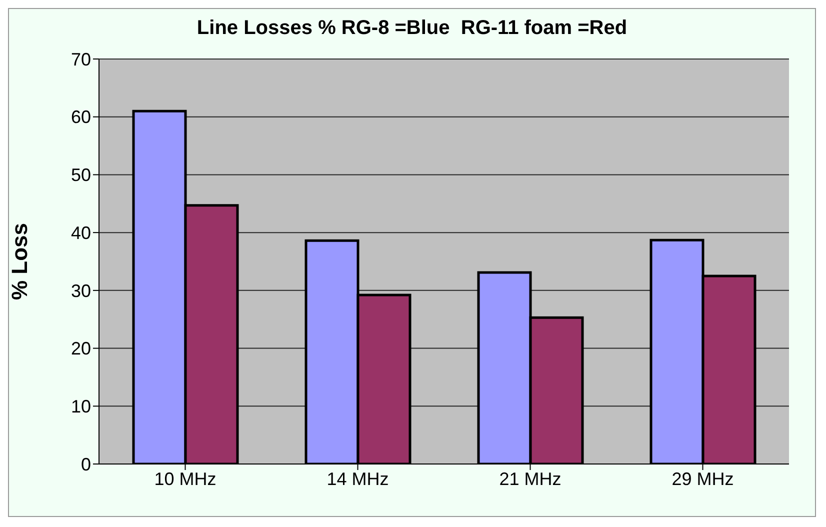 The image size is (826, 527). Describe the element at coordinates (85, 464) in the screenshot. I see `y-tick-label: 0` at that location.